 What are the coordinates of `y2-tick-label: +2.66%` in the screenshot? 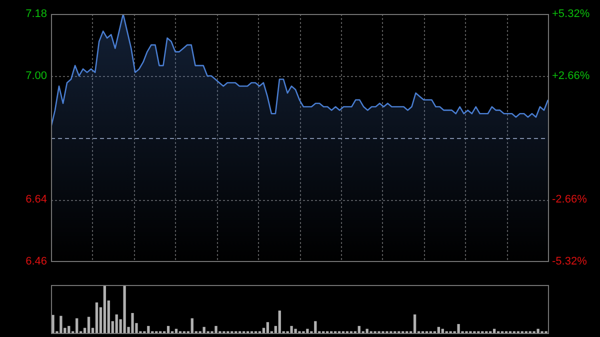 It's located at (571, 76).